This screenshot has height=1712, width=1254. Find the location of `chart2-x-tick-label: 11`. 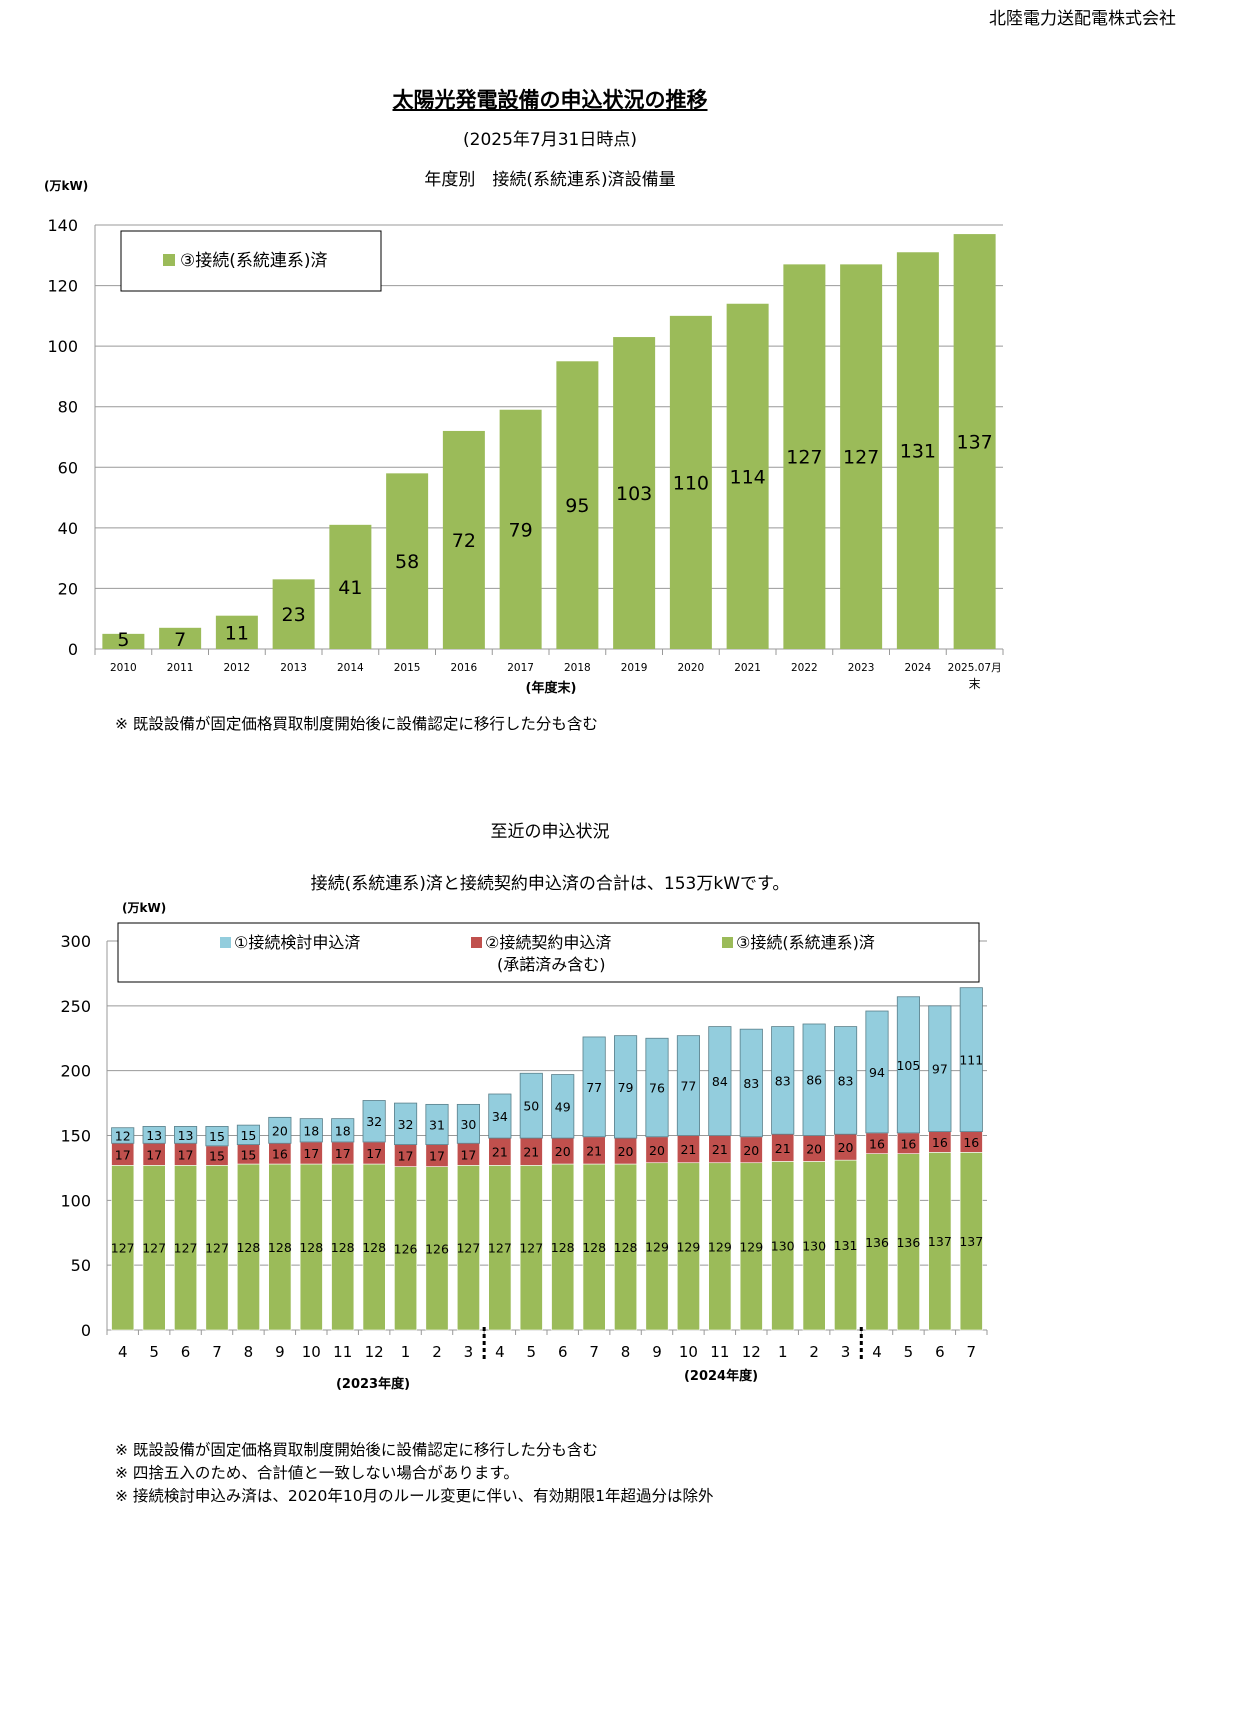

chart2-x-tick-label: 11 is located at coordinates (342, 1352).